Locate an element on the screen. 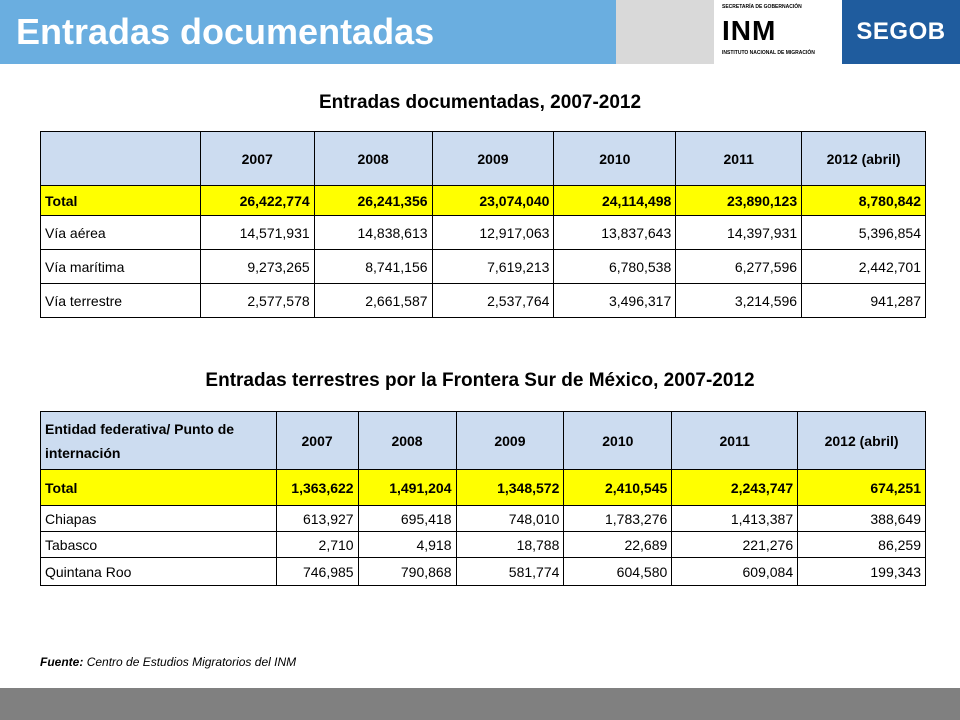 This screenshot has height=720, width=960. table-cell: 86,259 is located at coordinates (861, 544).